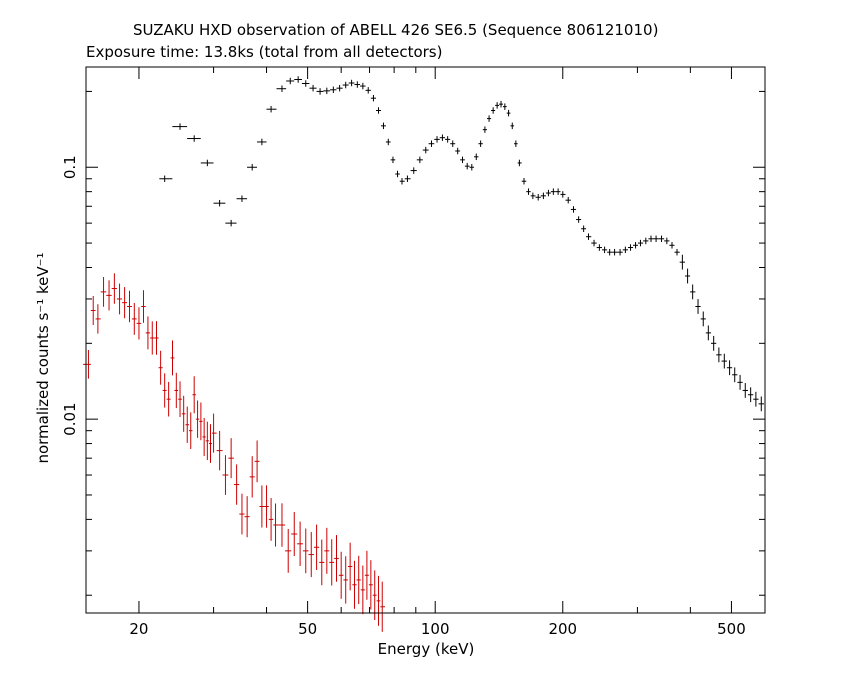  Describe the element at coordinates (435, 629) in the screenshot. I see `x-tick-label: 100` at that location.